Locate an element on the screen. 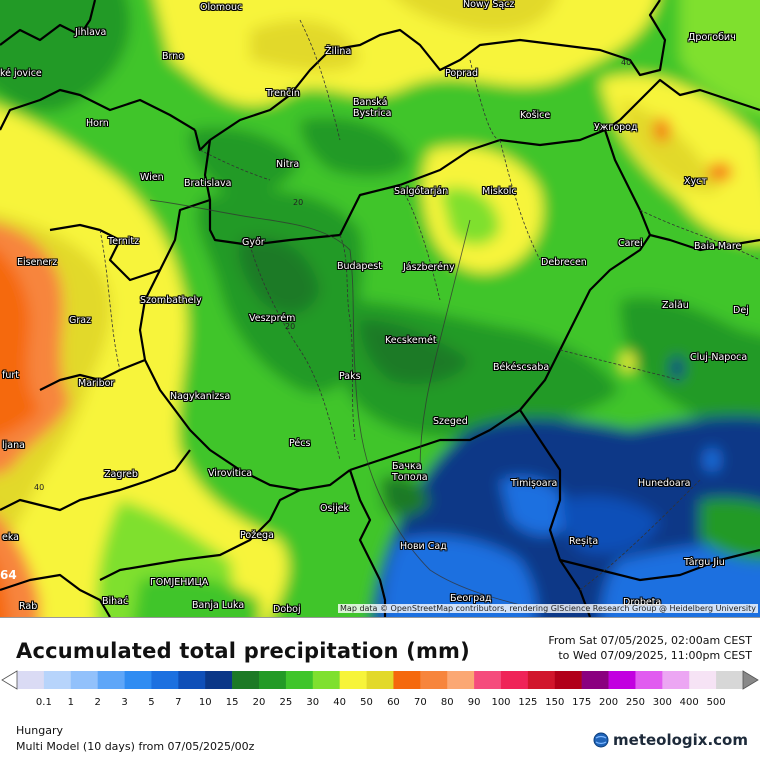 This screenshot has height=761, width=760. city-label: Miskolc is located at coordinates (499, 191).